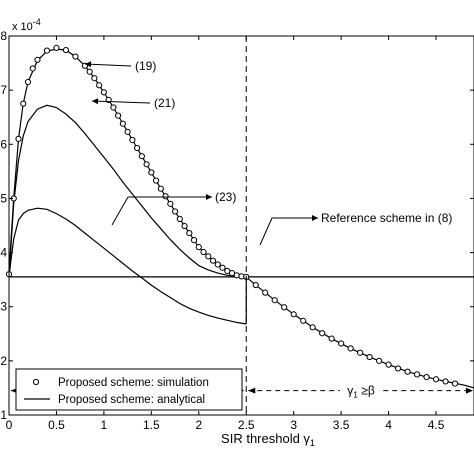 The width and height of the screenshot is (474, 474). I want to click on region-right-label-bg, so click(361, 388).